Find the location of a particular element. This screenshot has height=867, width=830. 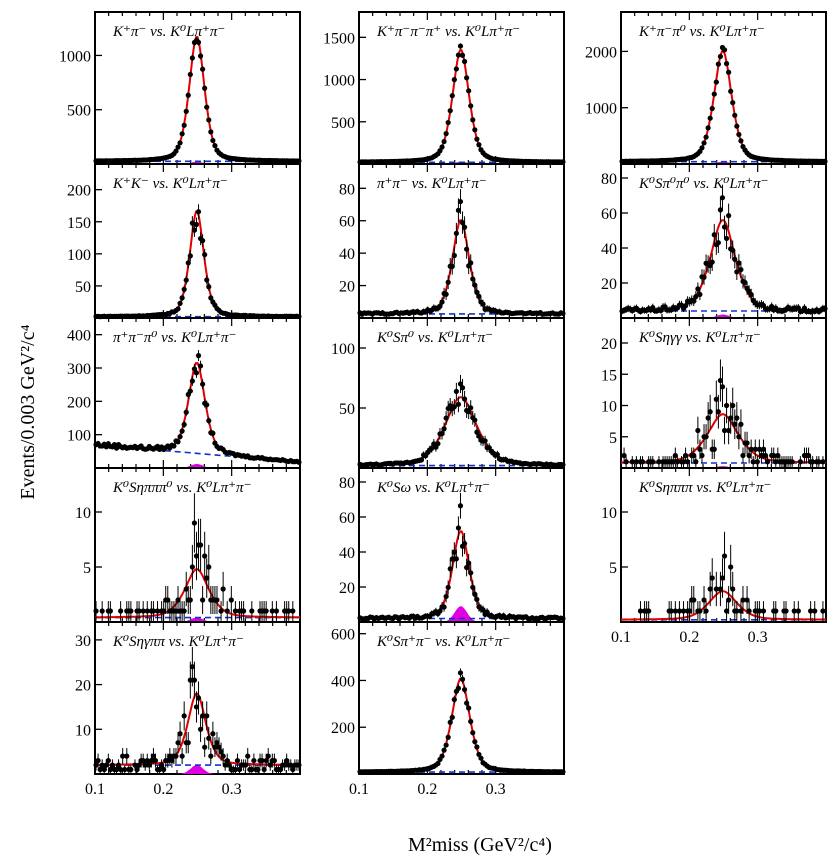

panel-label: K⁰Sηγππ vs. K⁰Lπ⁺π⁻ is located at coordinates (178, 642).